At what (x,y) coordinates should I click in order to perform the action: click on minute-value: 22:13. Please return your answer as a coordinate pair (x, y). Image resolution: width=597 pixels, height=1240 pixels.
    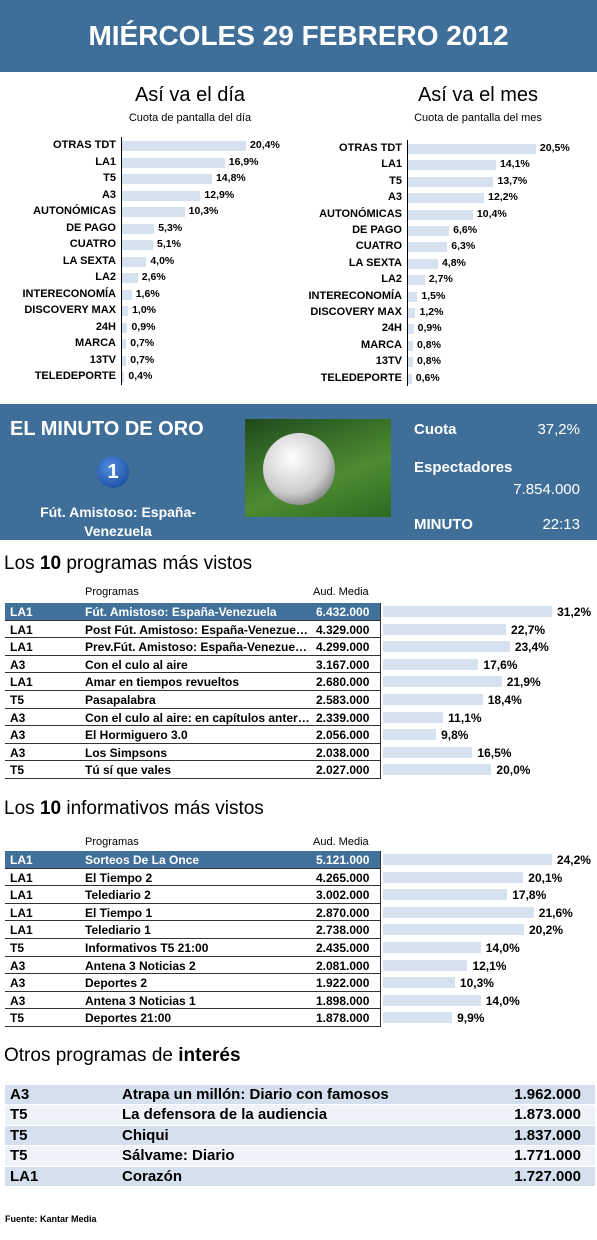
    Looking at the image, I should click on (561, 524).